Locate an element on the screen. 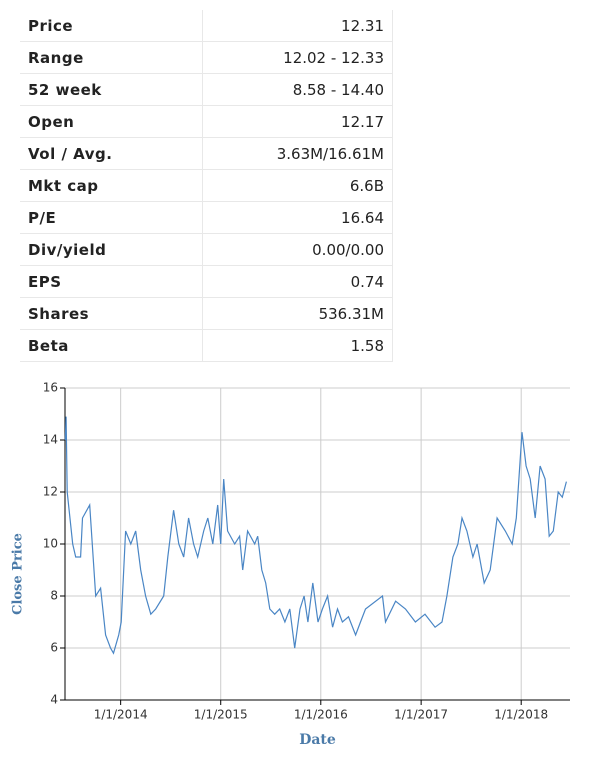 Image resolution: width=607 pixels, height=764 pixels. y-tick-label: 12 is located at coordinates (50, 492).